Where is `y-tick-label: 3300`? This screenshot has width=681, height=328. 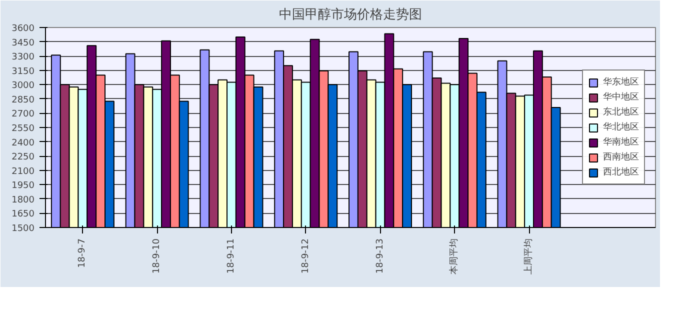
y-tick-label: 3300 is located at coordinates (23, 57).